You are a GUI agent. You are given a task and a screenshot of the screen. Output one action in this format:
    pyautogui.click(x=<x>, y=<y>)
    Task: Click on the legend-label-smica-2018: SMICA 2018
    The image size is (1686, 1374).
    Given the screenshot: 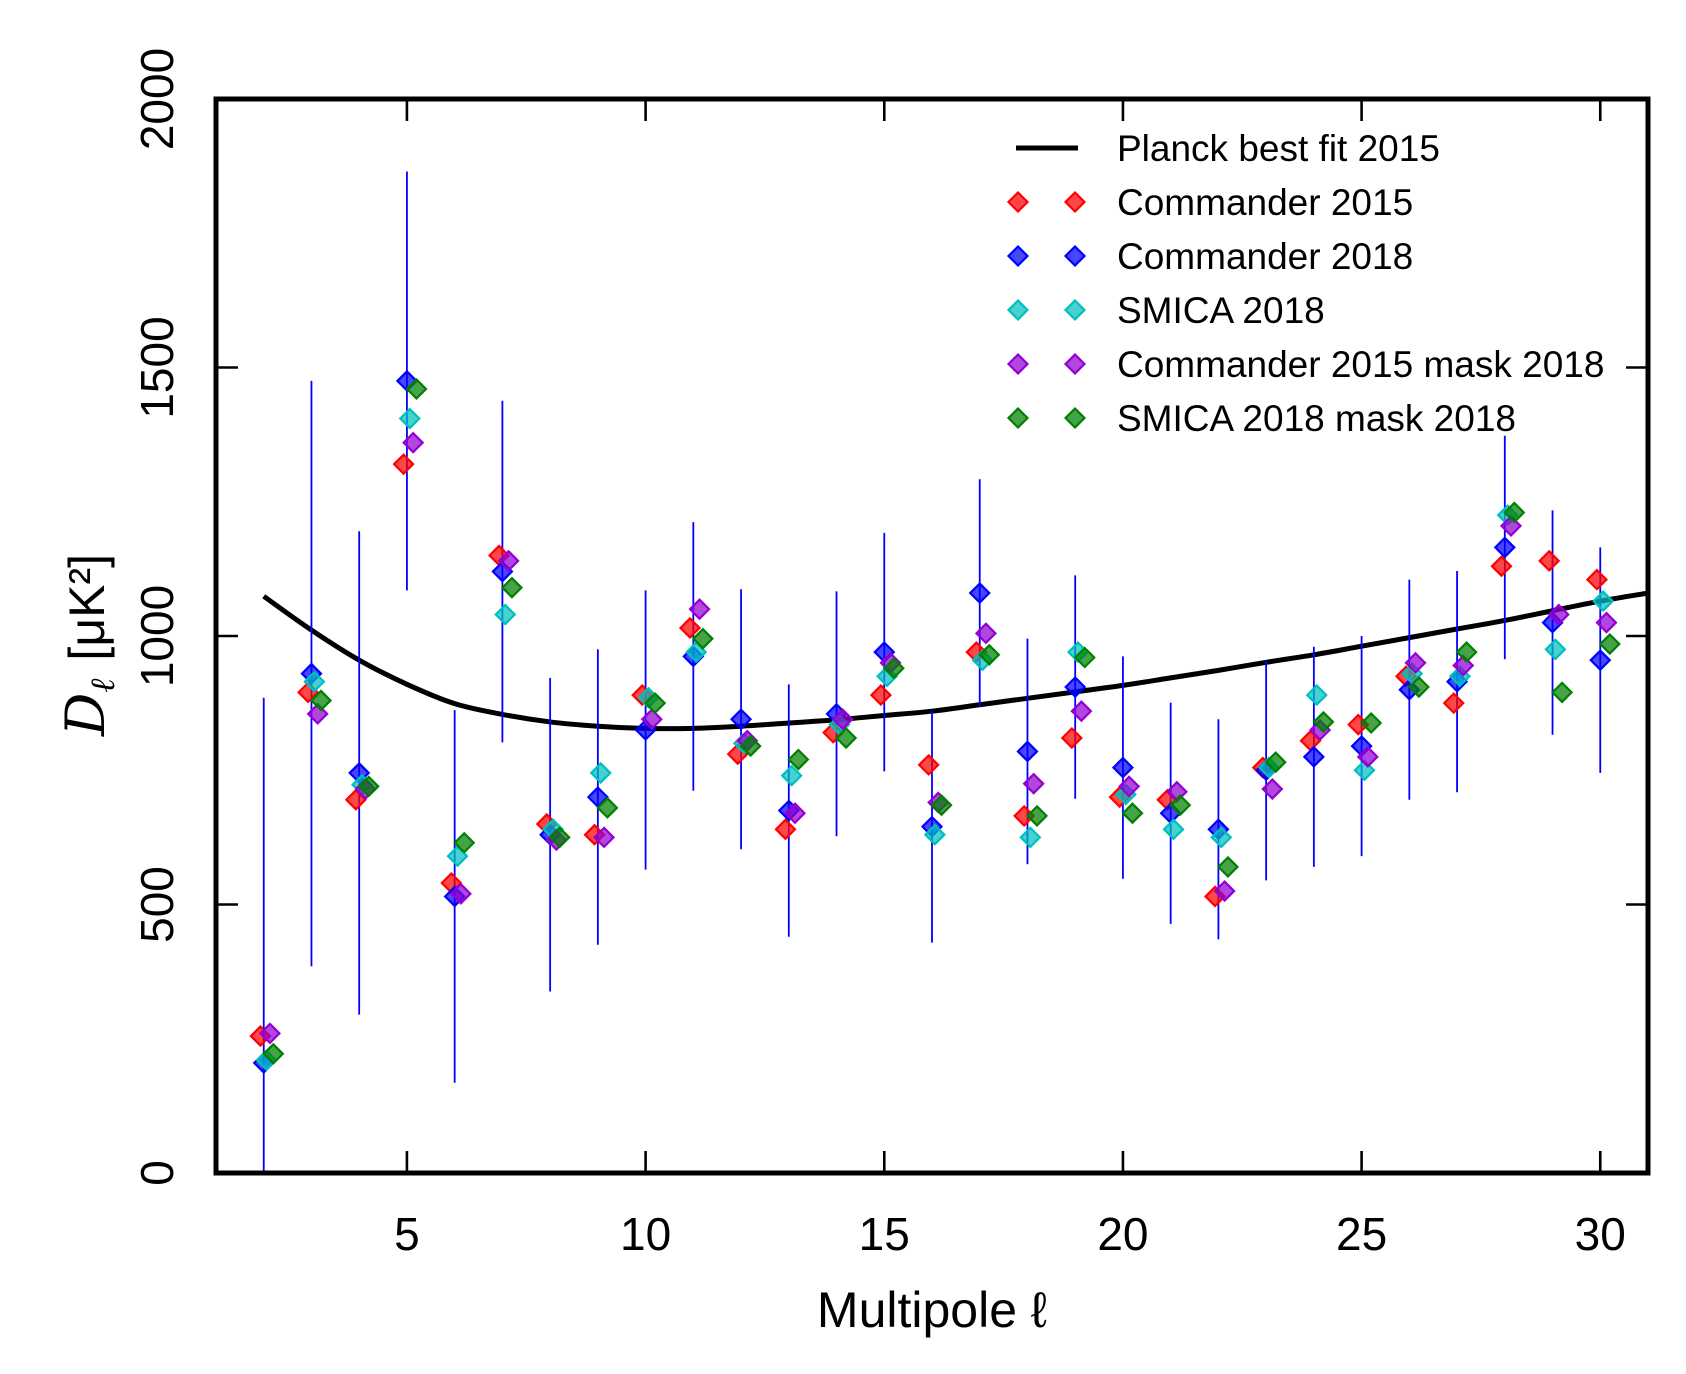 What is the action you would take?
    pyautogui.click(x=1221, y=310)
    